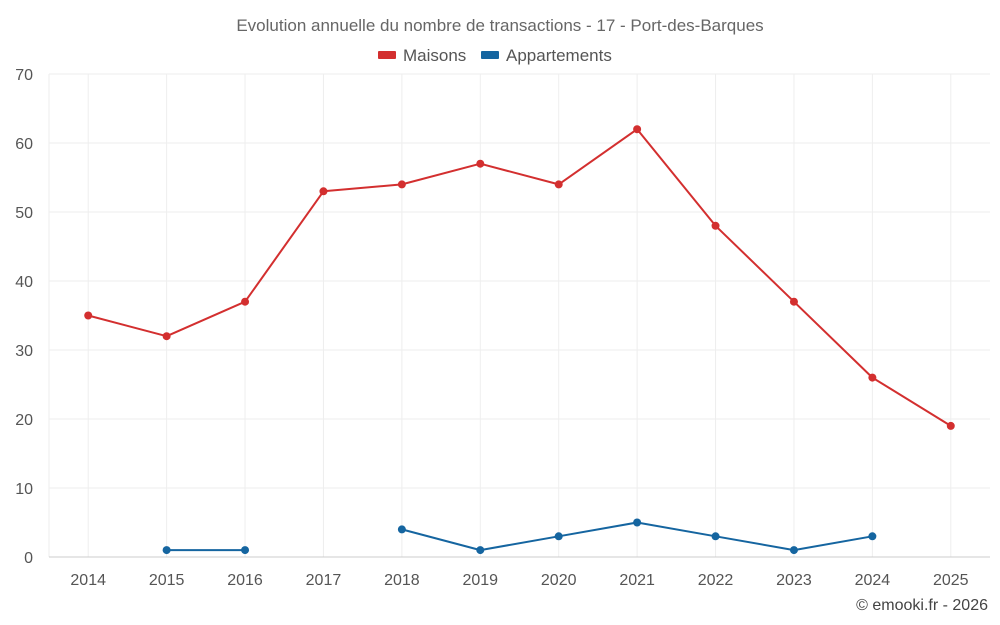 This screenshot has height=625, width=1000. I want to click on y-tick-label: 30, so click(24, 351).